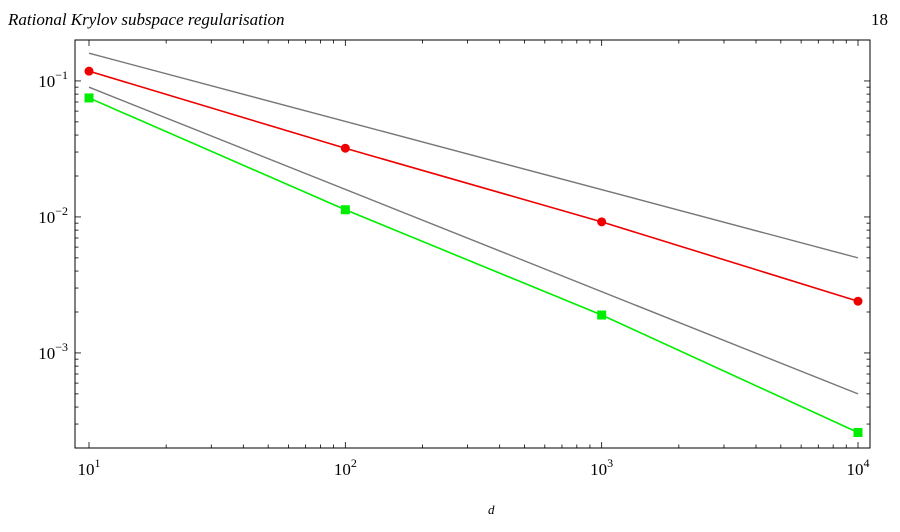 The height and width of the screenshot is (532, 900). What do you see at coordinates (491, 509) in the screenshot?
I see `clipped-axis-label: d` at bounding box center [491, 509].